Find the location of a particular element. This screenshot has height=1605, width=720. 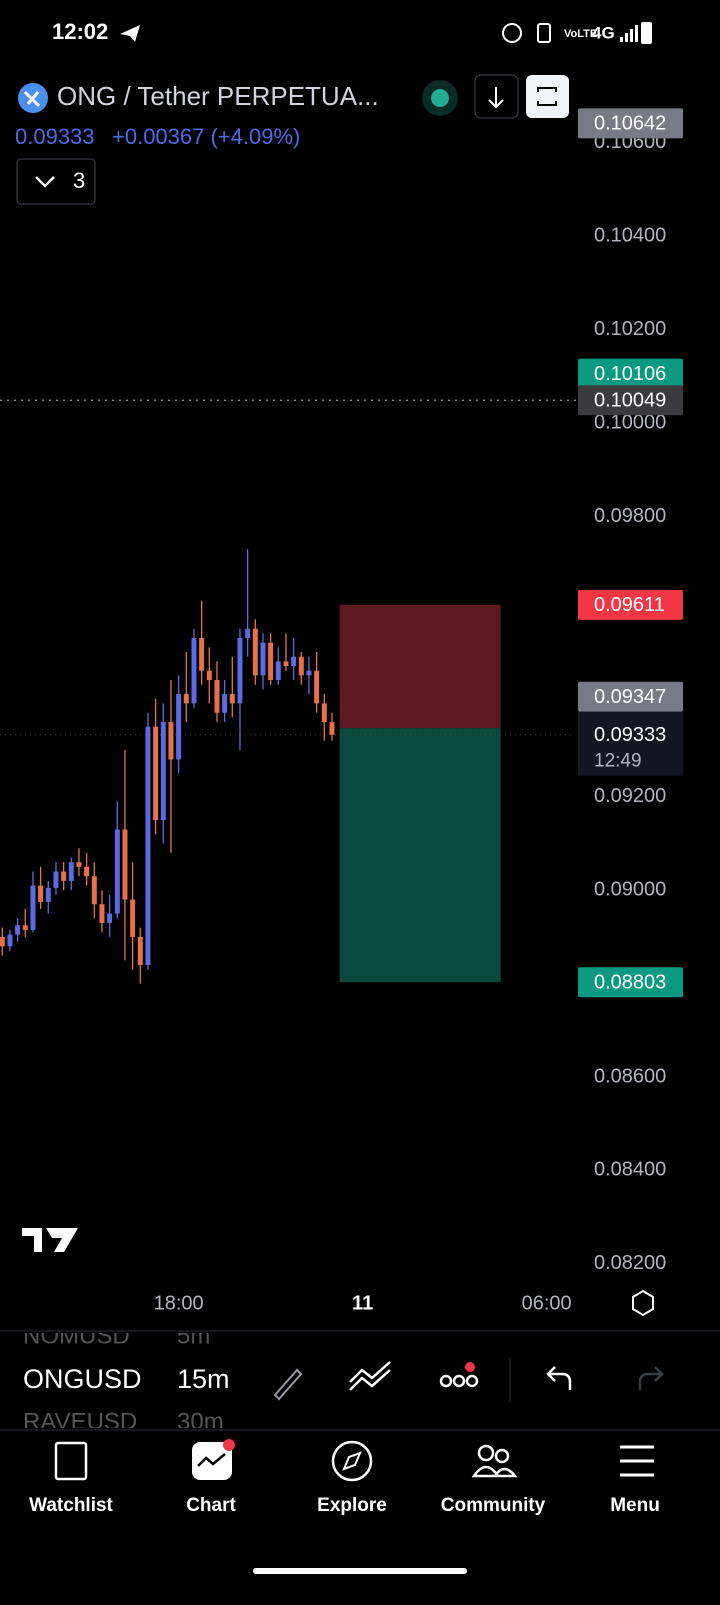

price-label: 0.08803 is located at coordinates (630, 983).